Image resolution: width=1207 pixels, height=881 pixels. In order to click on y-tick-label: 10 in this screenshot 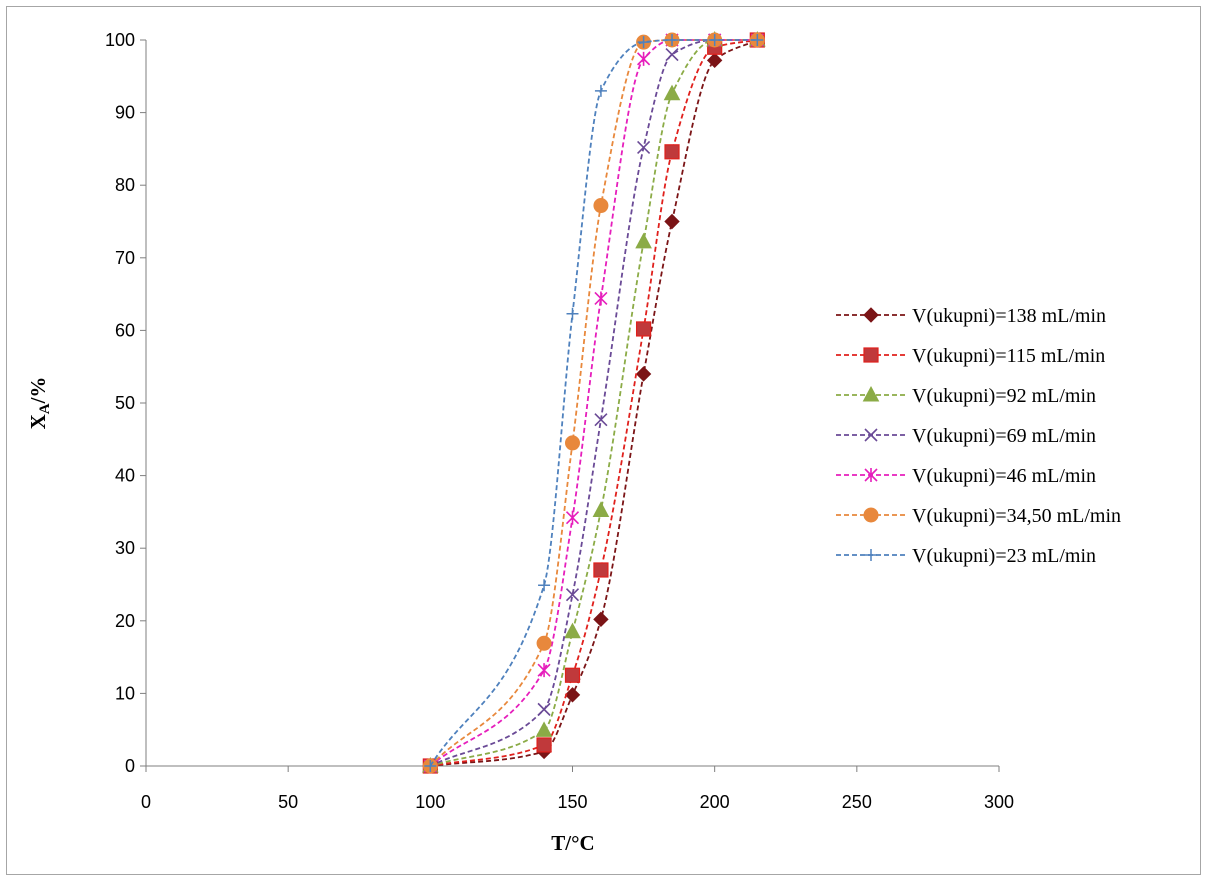, I will do `click(125, 693)`.